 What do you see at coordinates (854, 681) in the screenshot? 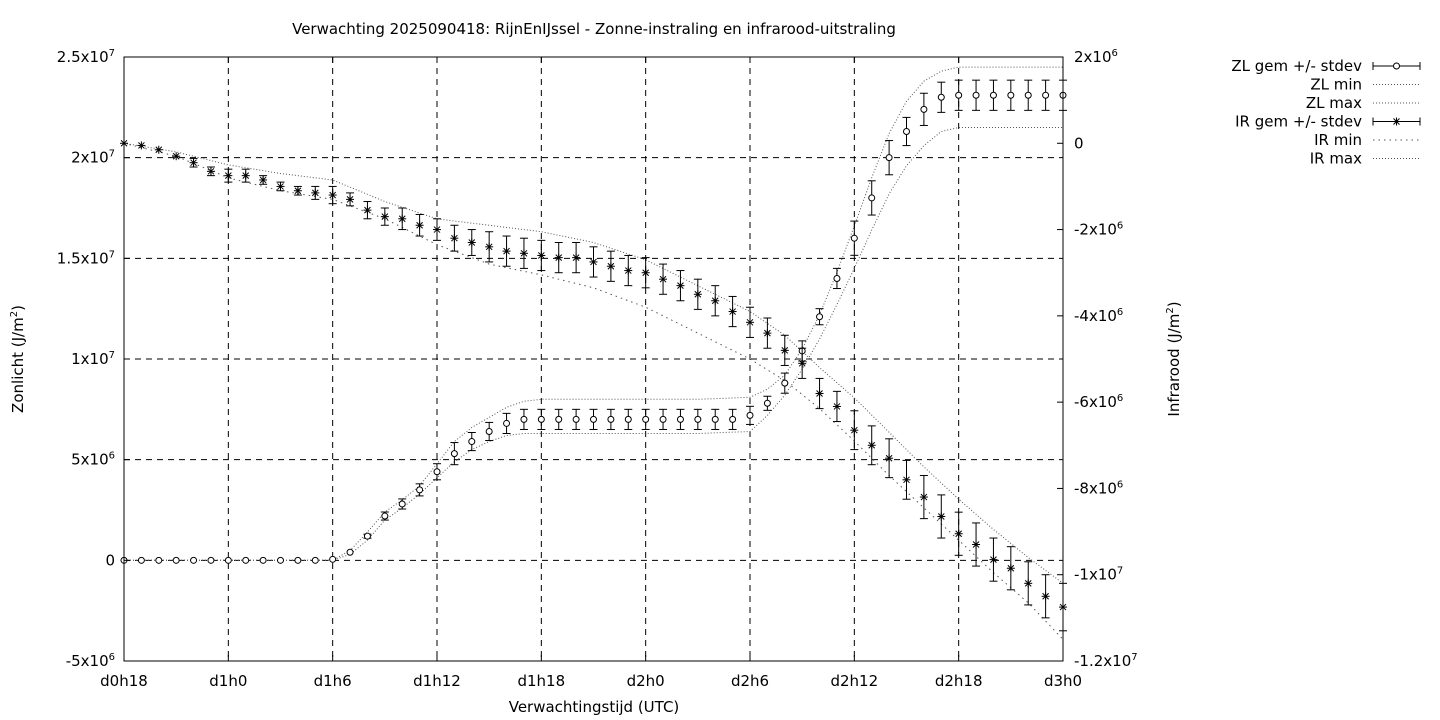
I see `x-tick-label: d2h12` at bounding box center [854, 681].